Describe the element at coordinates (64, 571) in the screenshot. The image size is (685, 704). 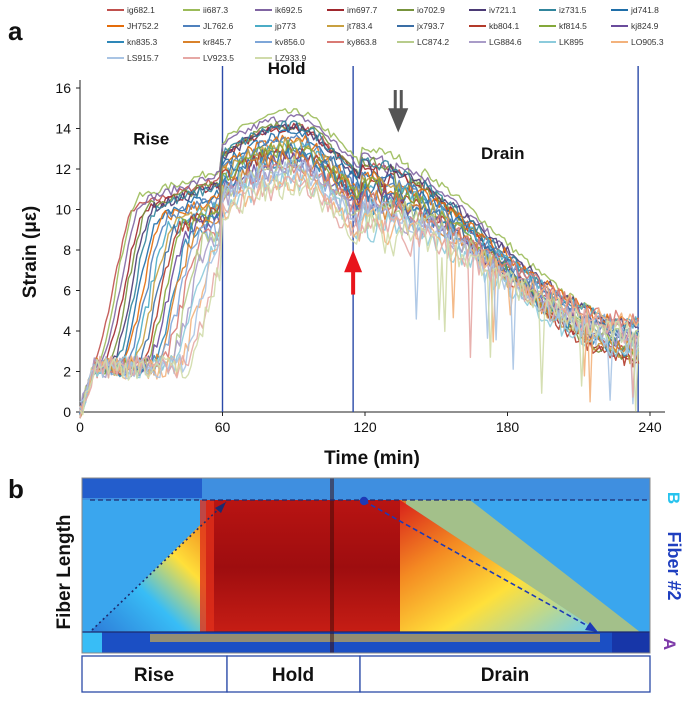
I see `fiber-length-label: Fiber Length` at that location.